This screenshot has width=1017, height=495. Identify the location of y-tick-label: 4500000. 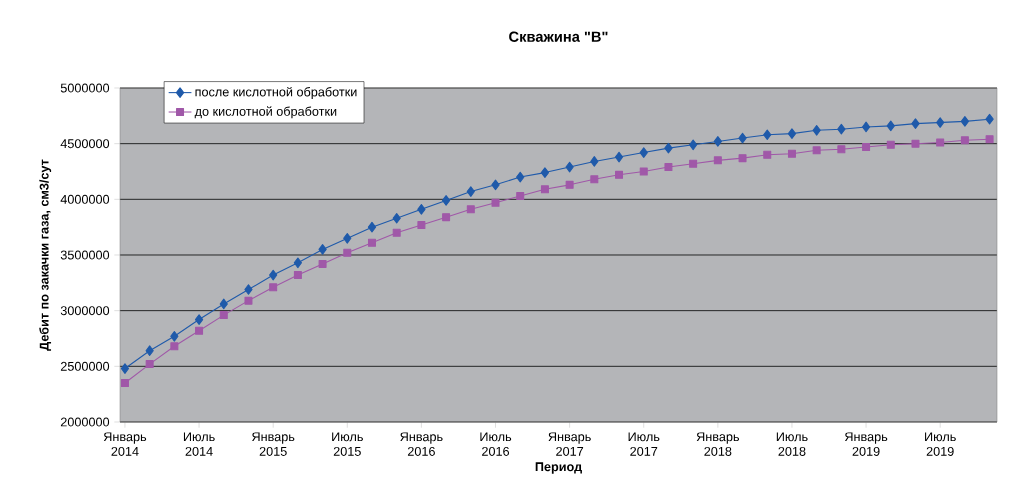
(85, 144).